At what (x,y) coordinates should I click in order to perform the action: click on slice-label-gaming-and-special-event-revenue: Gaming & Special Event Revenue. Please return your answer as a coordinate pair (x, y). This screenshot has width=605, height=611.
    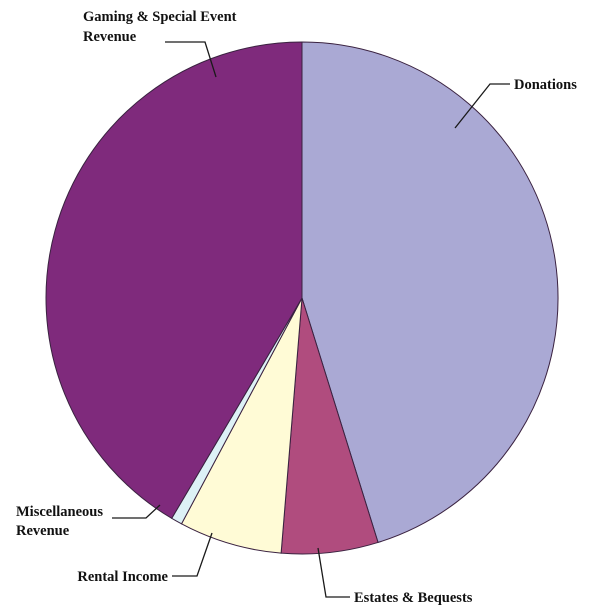
    Looking at the image, I should click on (160, 27).